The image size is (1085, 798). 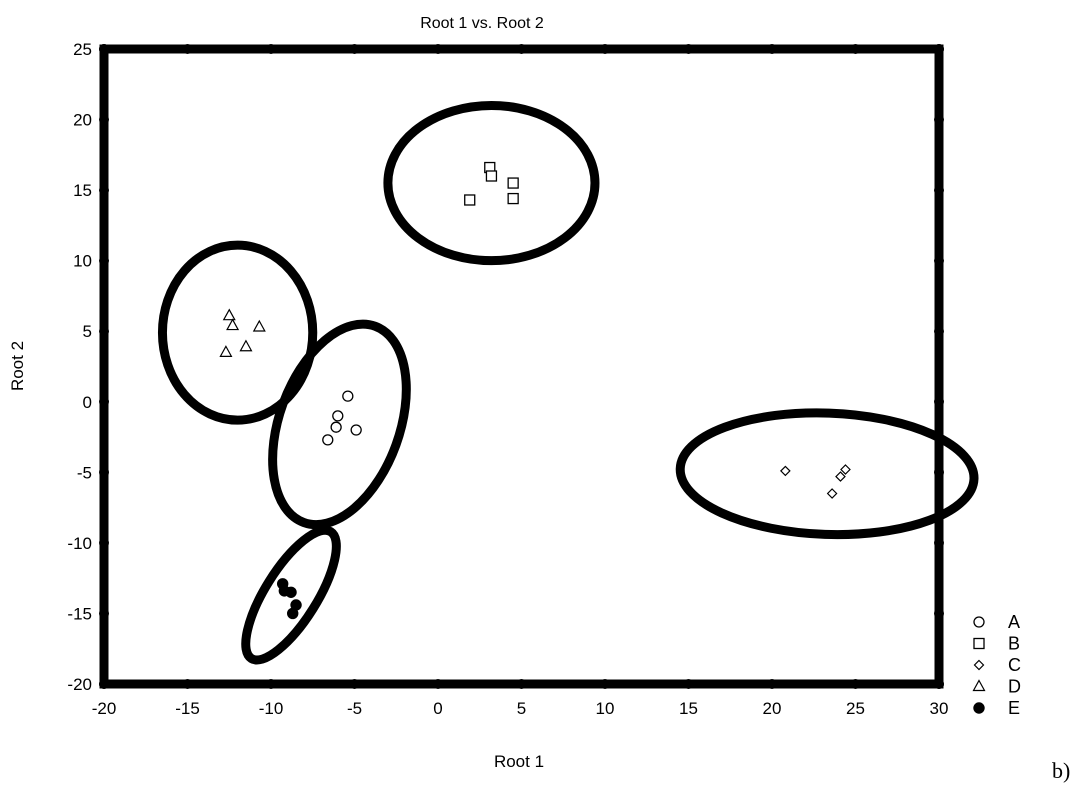 What do you see at coordinates (79, 684) in the screenshot?
I see `y-tick-label: -20` at bounding box center [79, 684].